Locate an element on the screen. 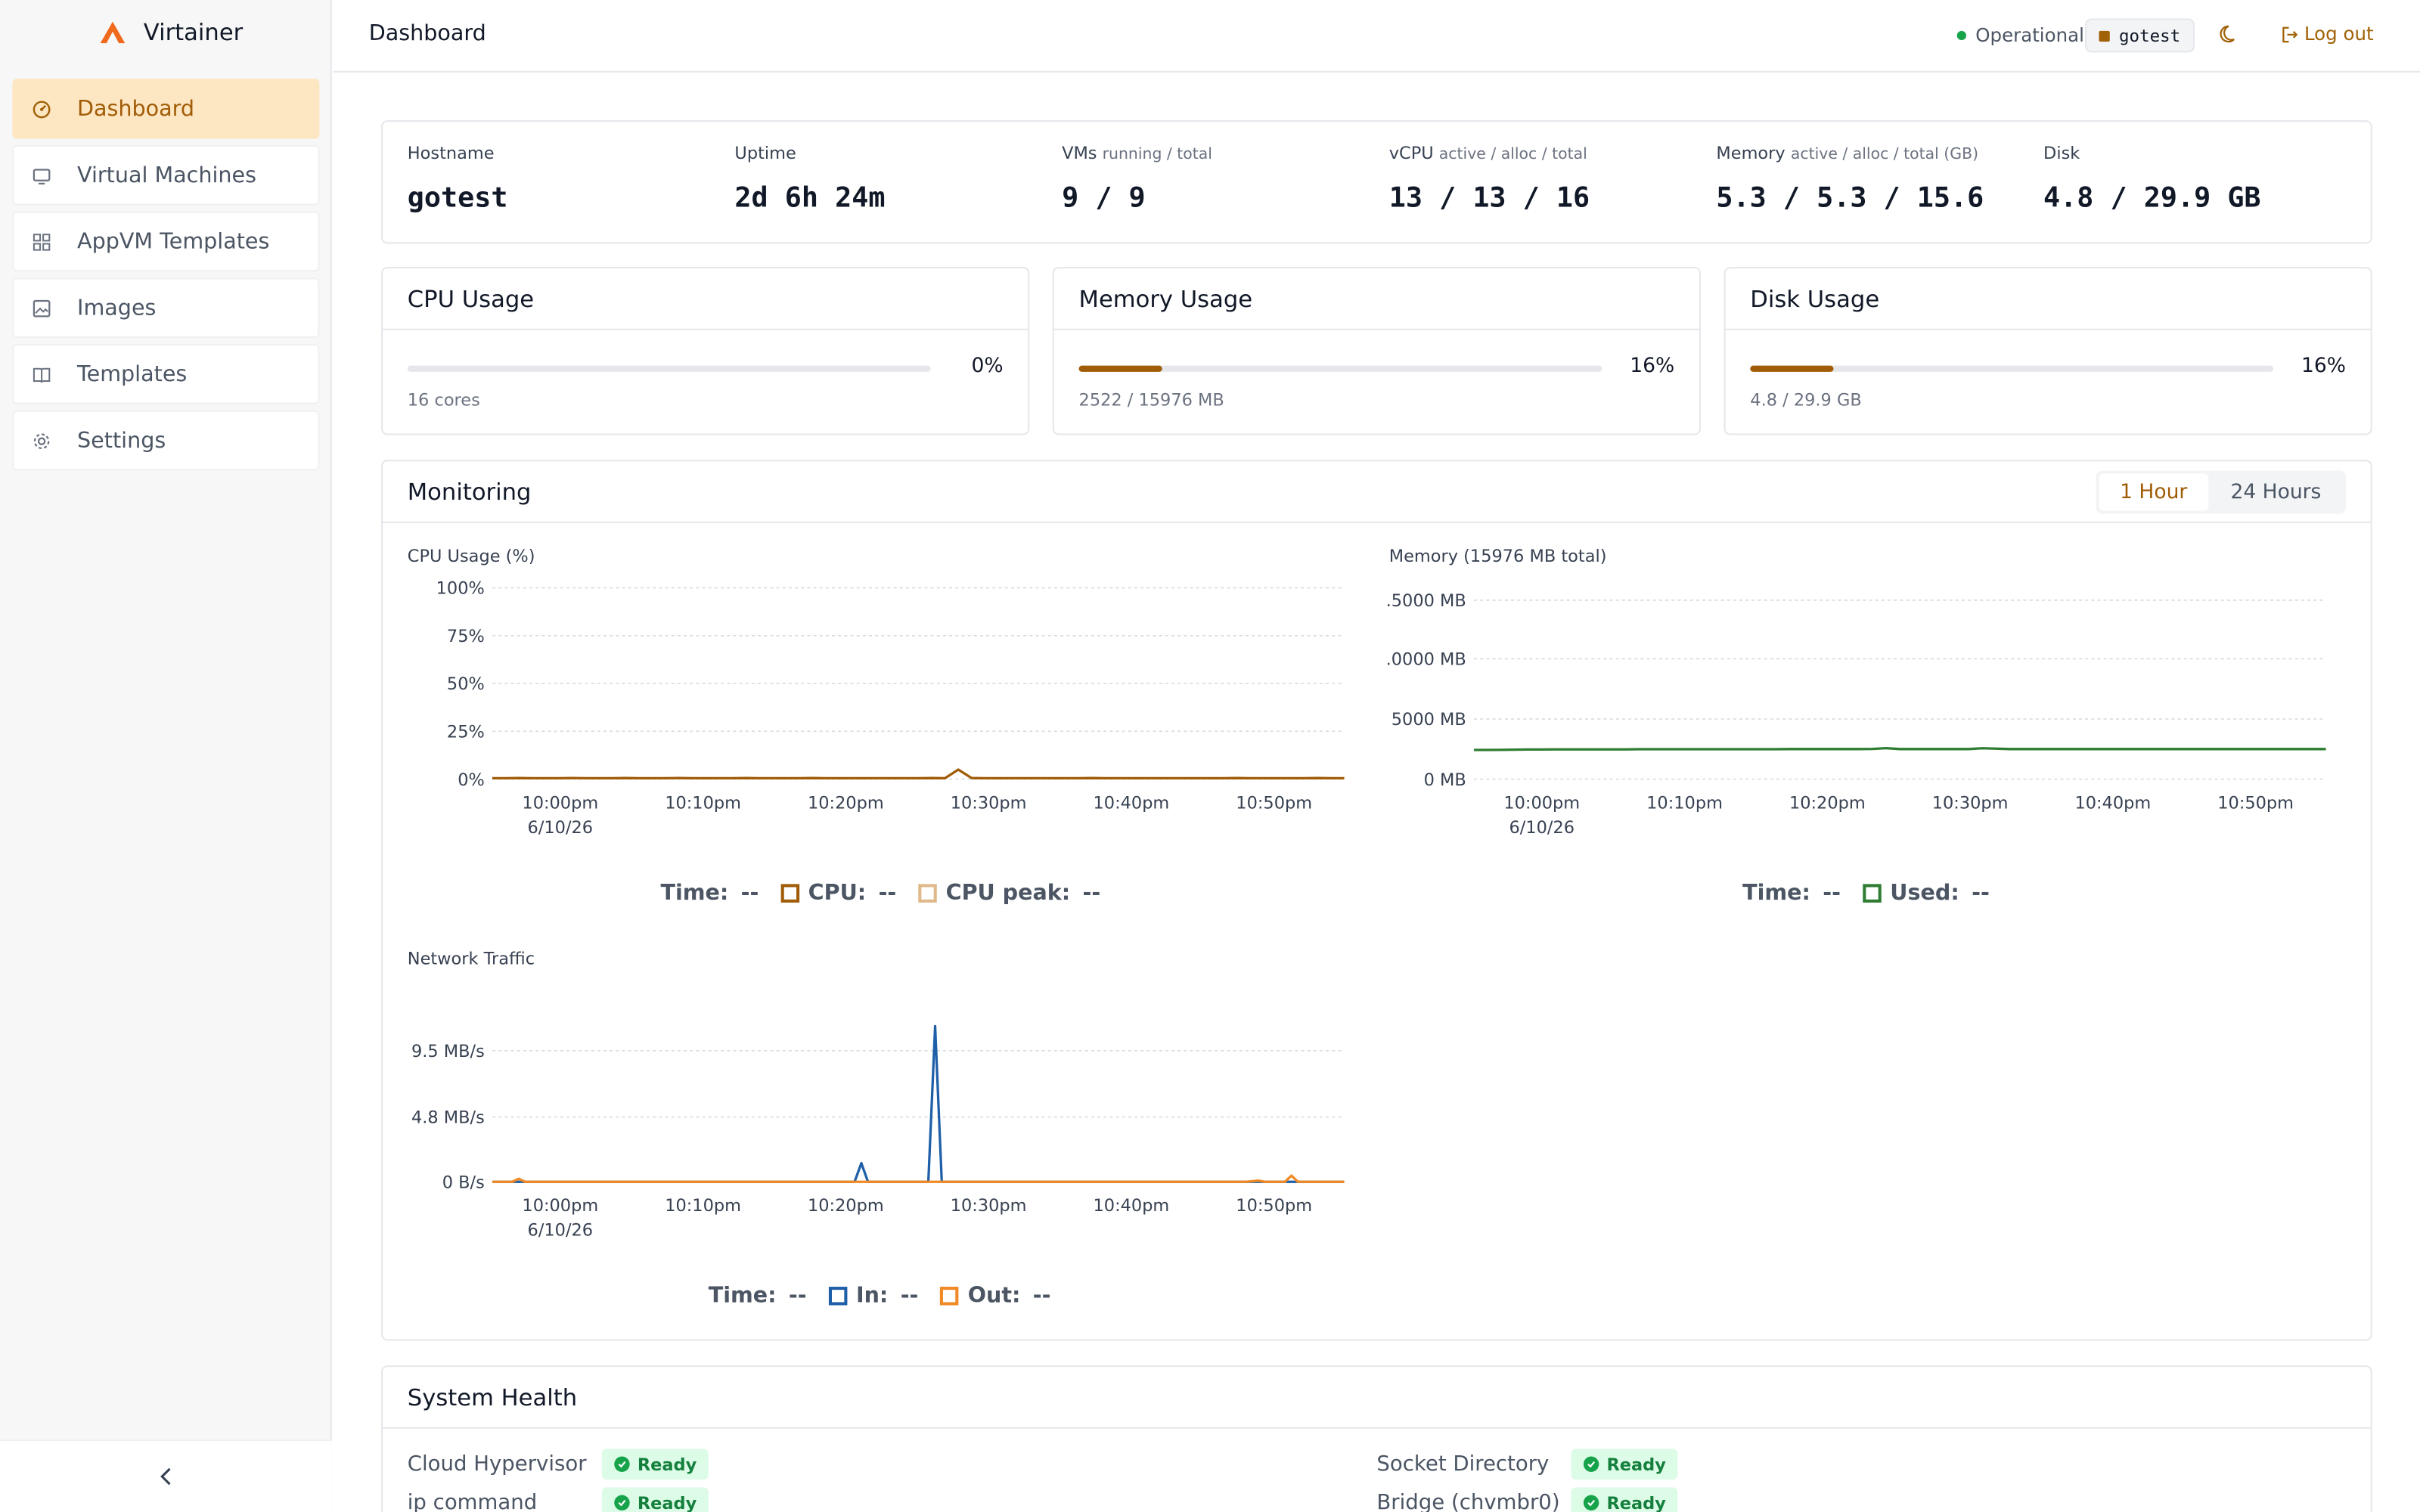 This screenshot has width=2420, height=1512. stat-label: vCPU is located at coordinates (1411, 153).